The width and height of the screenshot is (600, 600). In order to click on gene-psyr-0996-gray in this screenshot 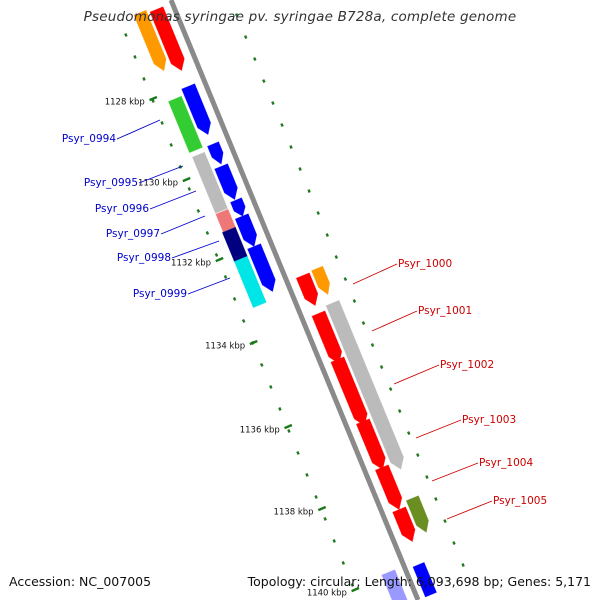, I will do `click(215, 195)`.